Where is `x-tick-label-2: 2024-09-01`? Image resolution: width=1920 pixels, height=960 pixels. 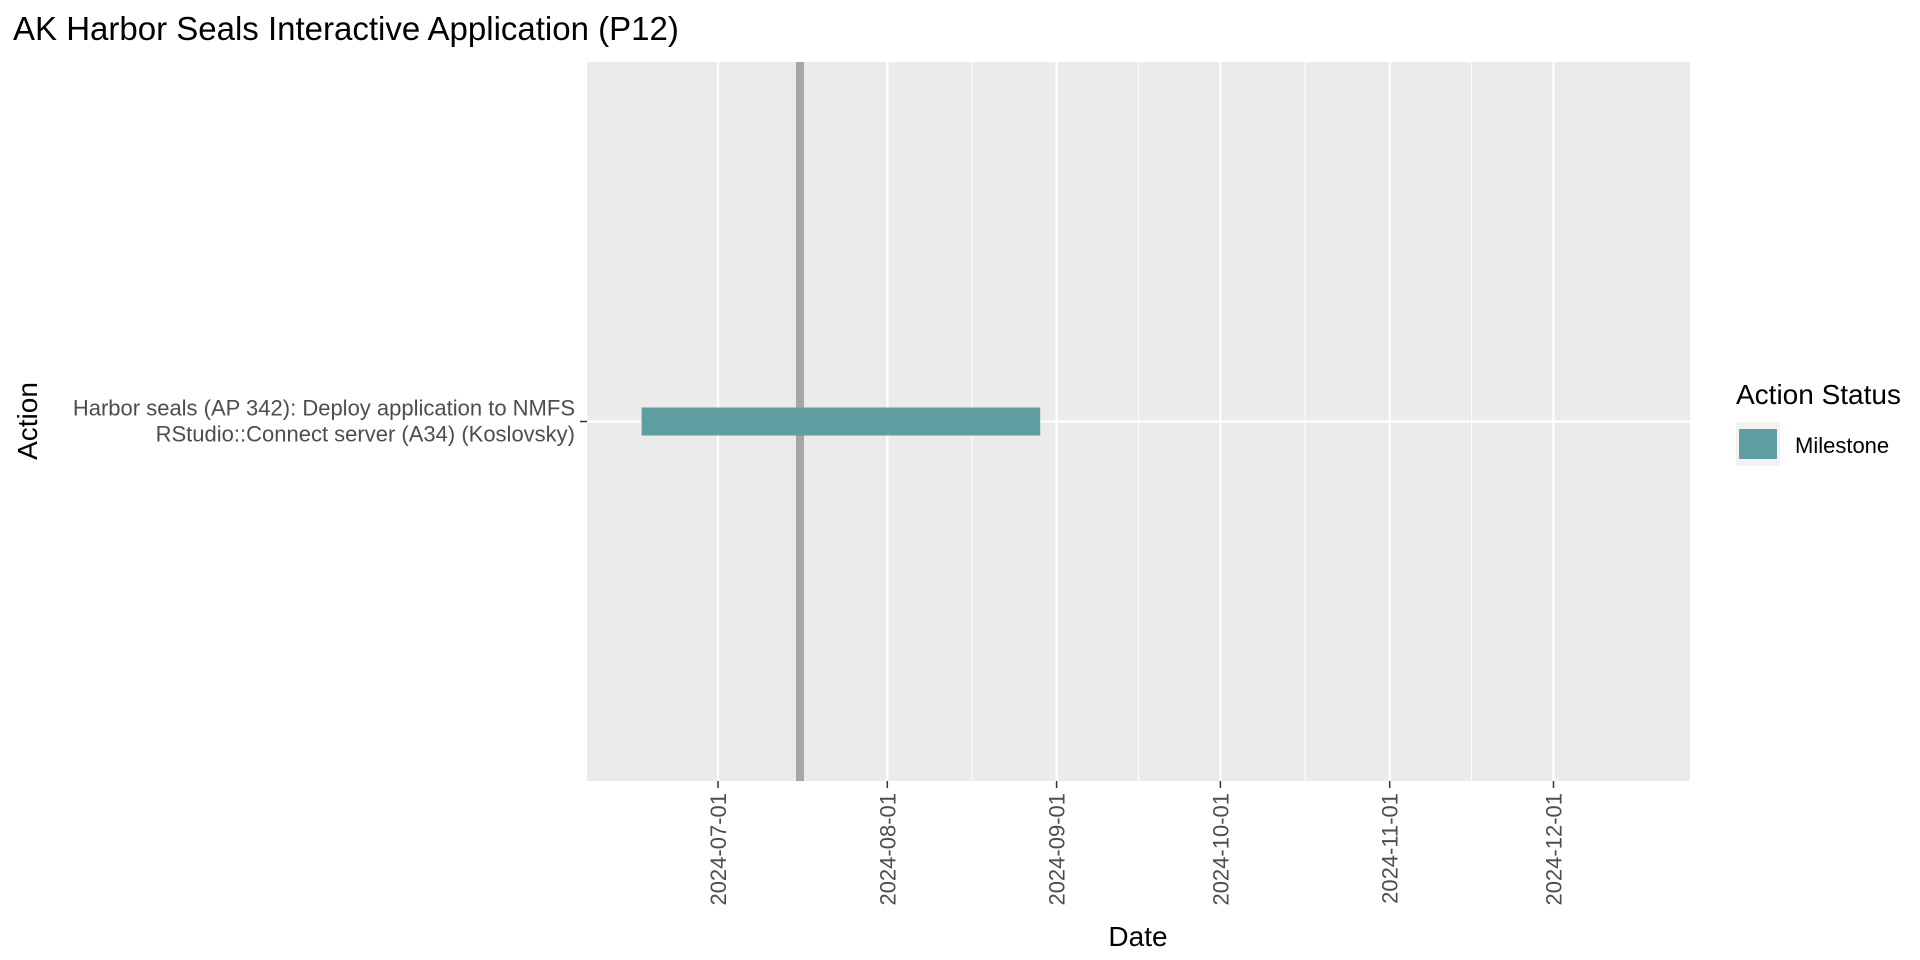
x-tick-label-2: 2024-09-01 is located at coordinates (1057, 849).